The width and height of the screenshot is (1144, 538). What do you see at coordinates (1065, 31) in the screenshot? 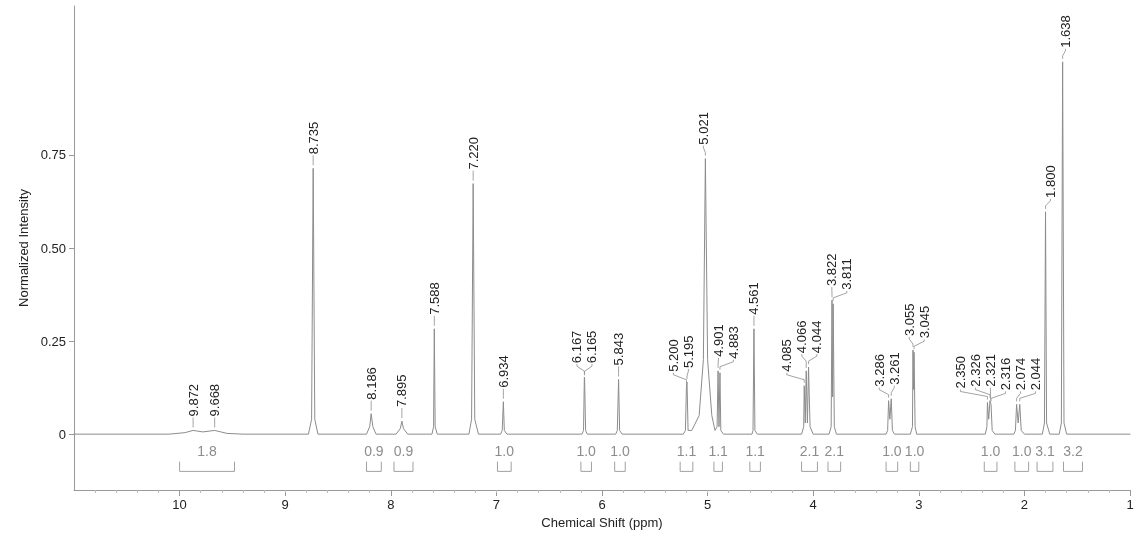
I see `annotation: 1.638` at bounding box center [1065, 31].